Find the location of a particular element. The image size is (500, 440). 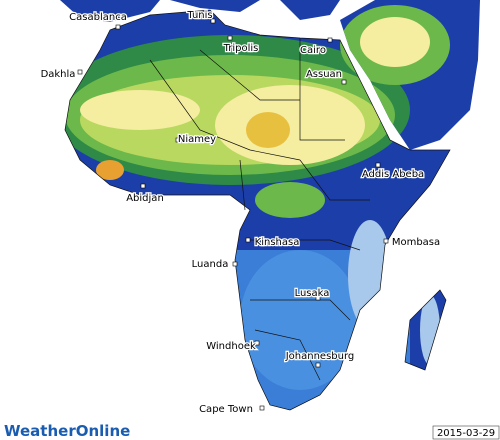

logo: WeatherOnline is located at coordinates (67, 431).